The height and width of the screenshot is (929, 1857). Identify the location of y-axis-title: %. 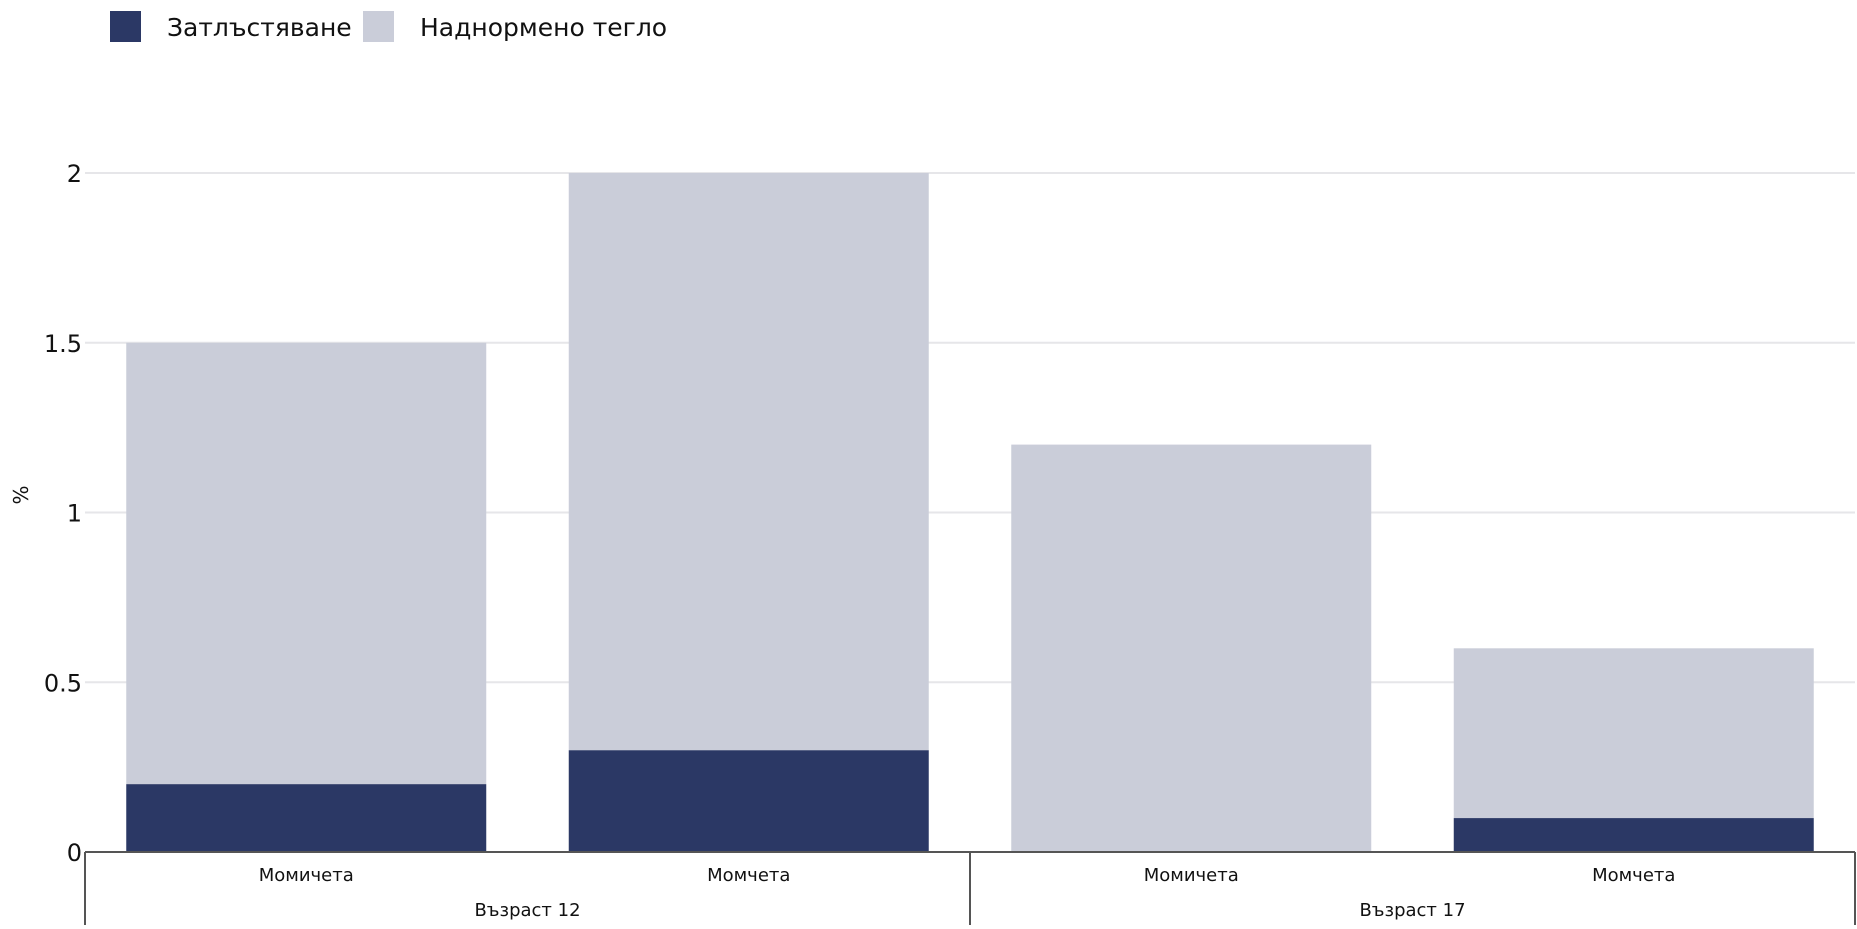
(21, 494).